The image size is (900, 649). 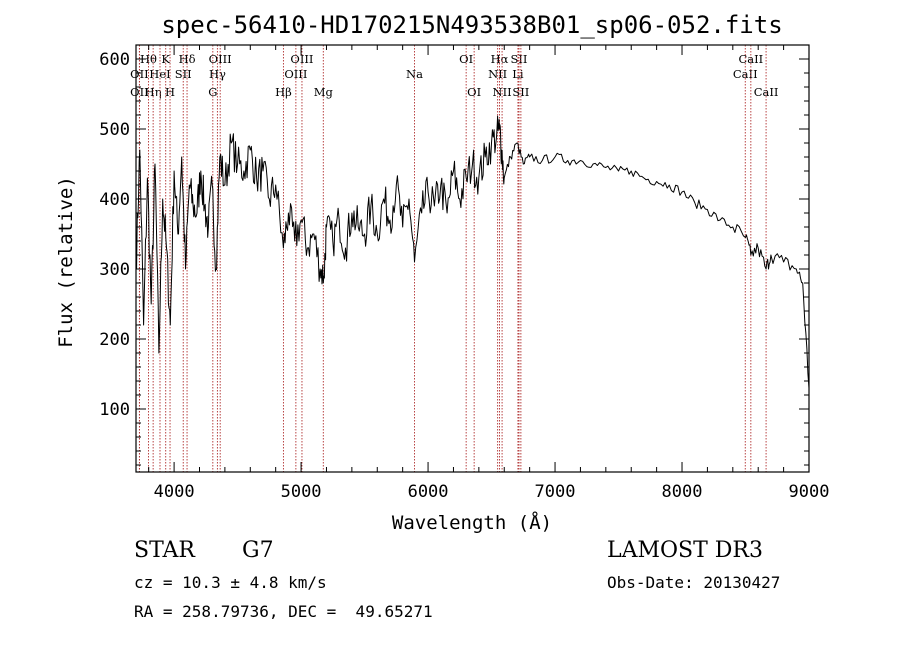 What do you see at coordinates (170, 92) in the screenshot?
I see `spectral-line-label: H` at bounding box center [170, 92].